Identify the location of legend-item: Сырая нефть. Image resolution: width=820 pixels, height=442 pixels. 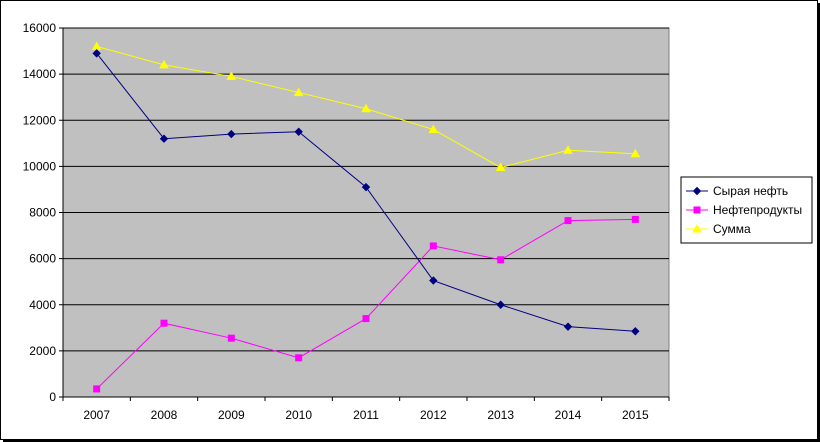
(737, 191).